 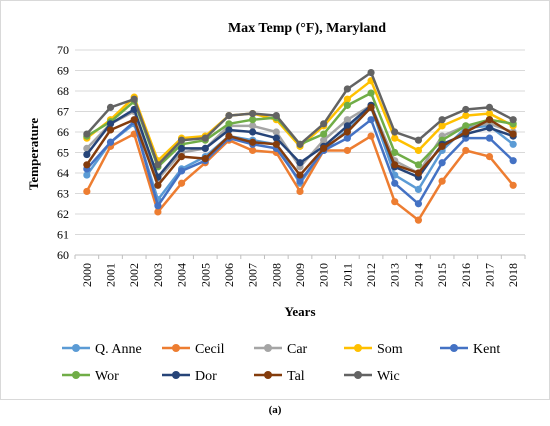 I want to click on figure-caption: (a), so click(x=275, y=410).